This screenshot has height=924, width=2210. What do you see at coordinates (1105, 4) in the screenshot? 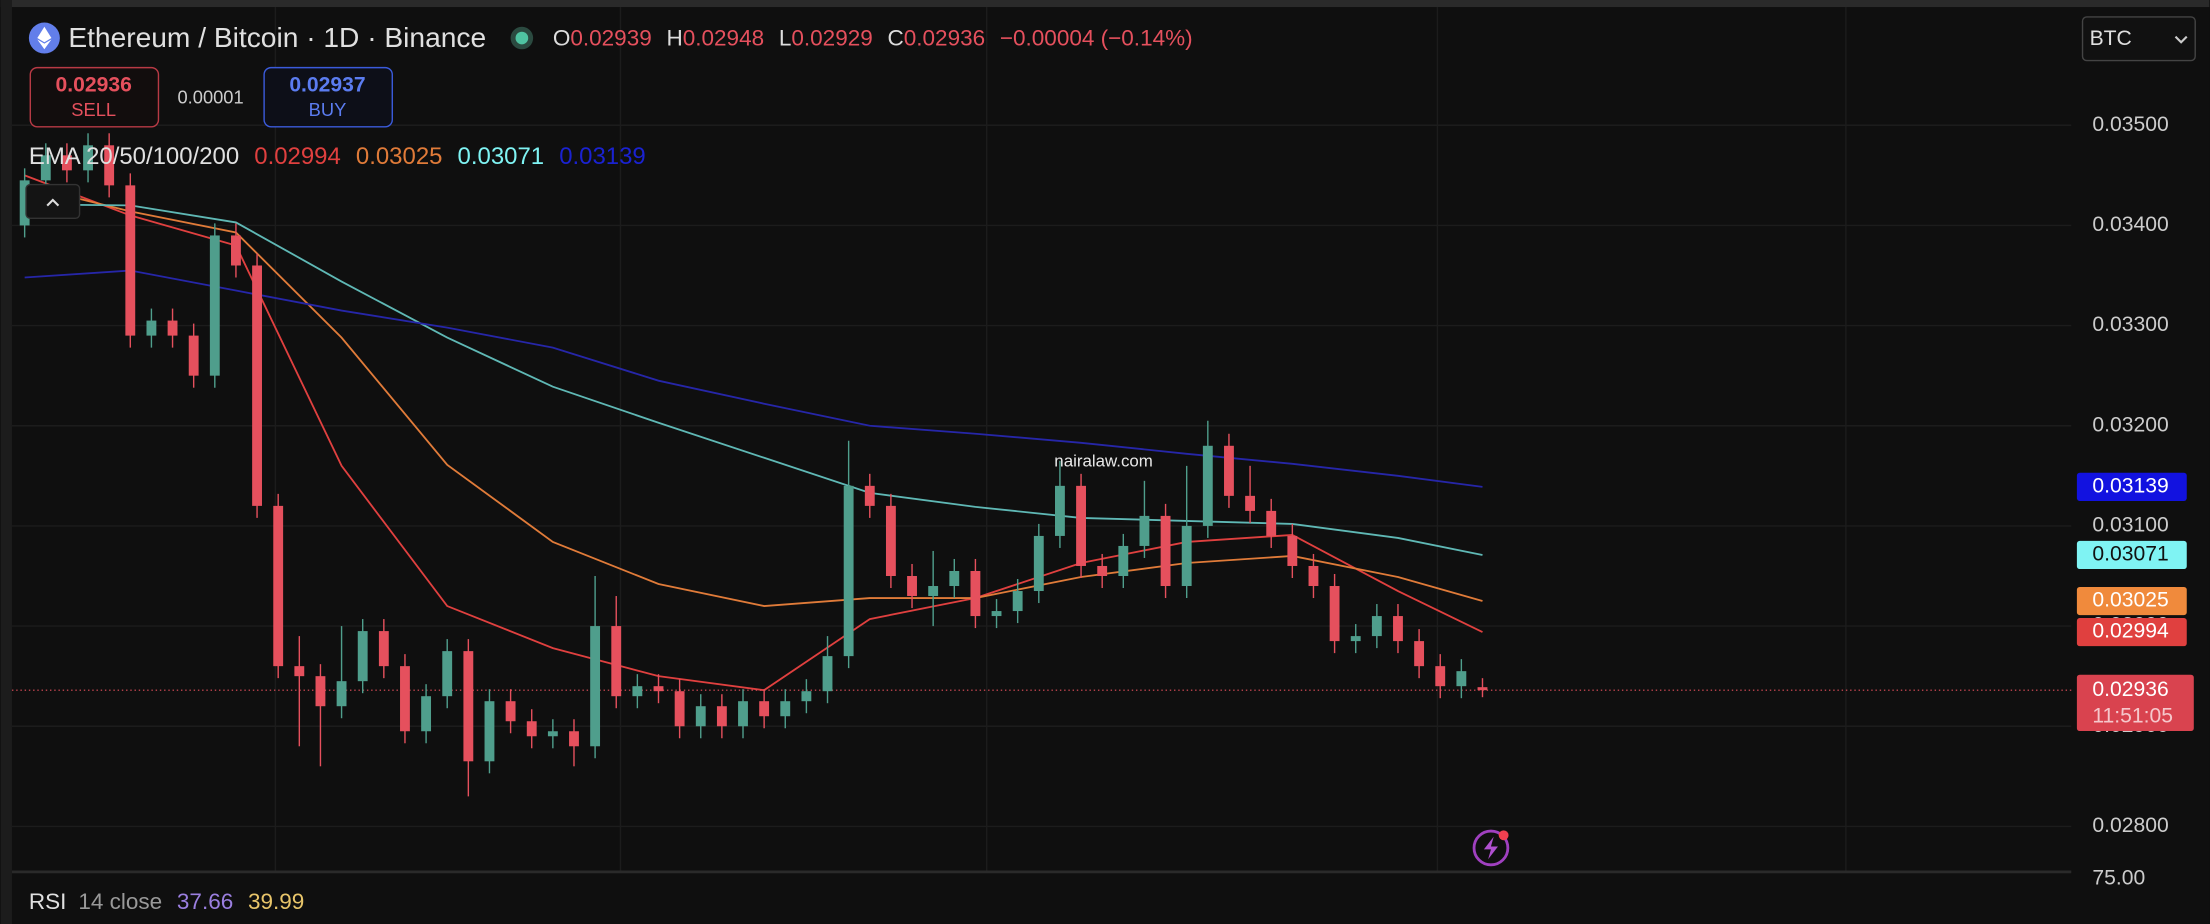
I see `top-border` at bounding box center [1105, 4].